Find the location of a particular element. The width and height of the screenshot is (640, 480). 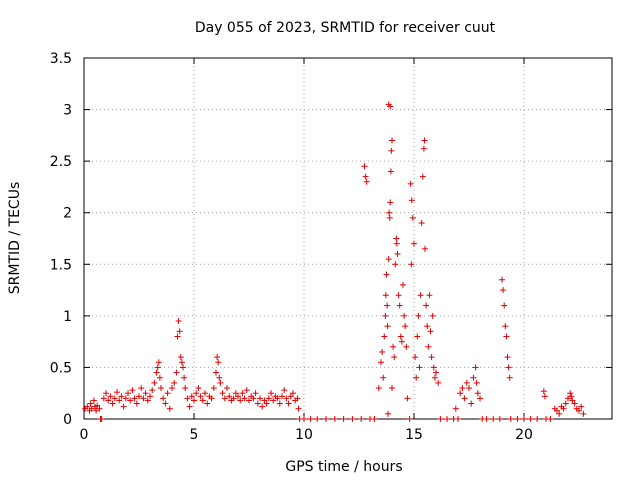

y-tick-label: 0 is located at coordinates (67, 420).